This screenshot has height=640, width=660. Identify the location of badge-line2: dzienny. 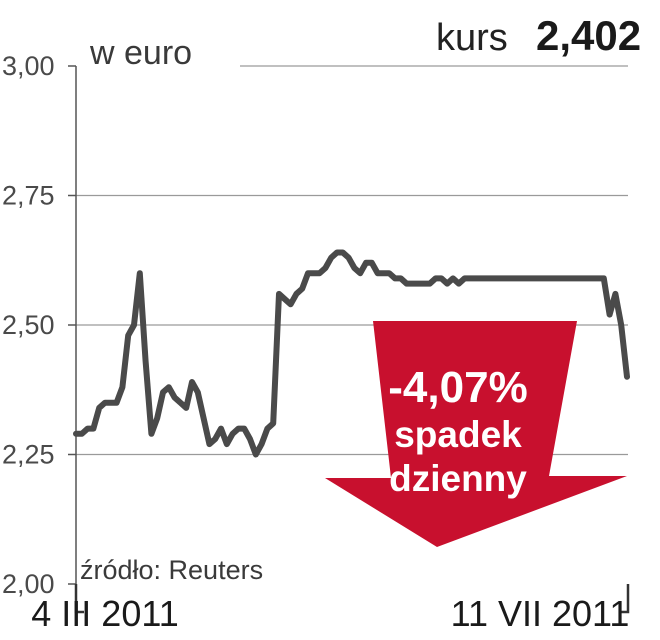
(458, 478).